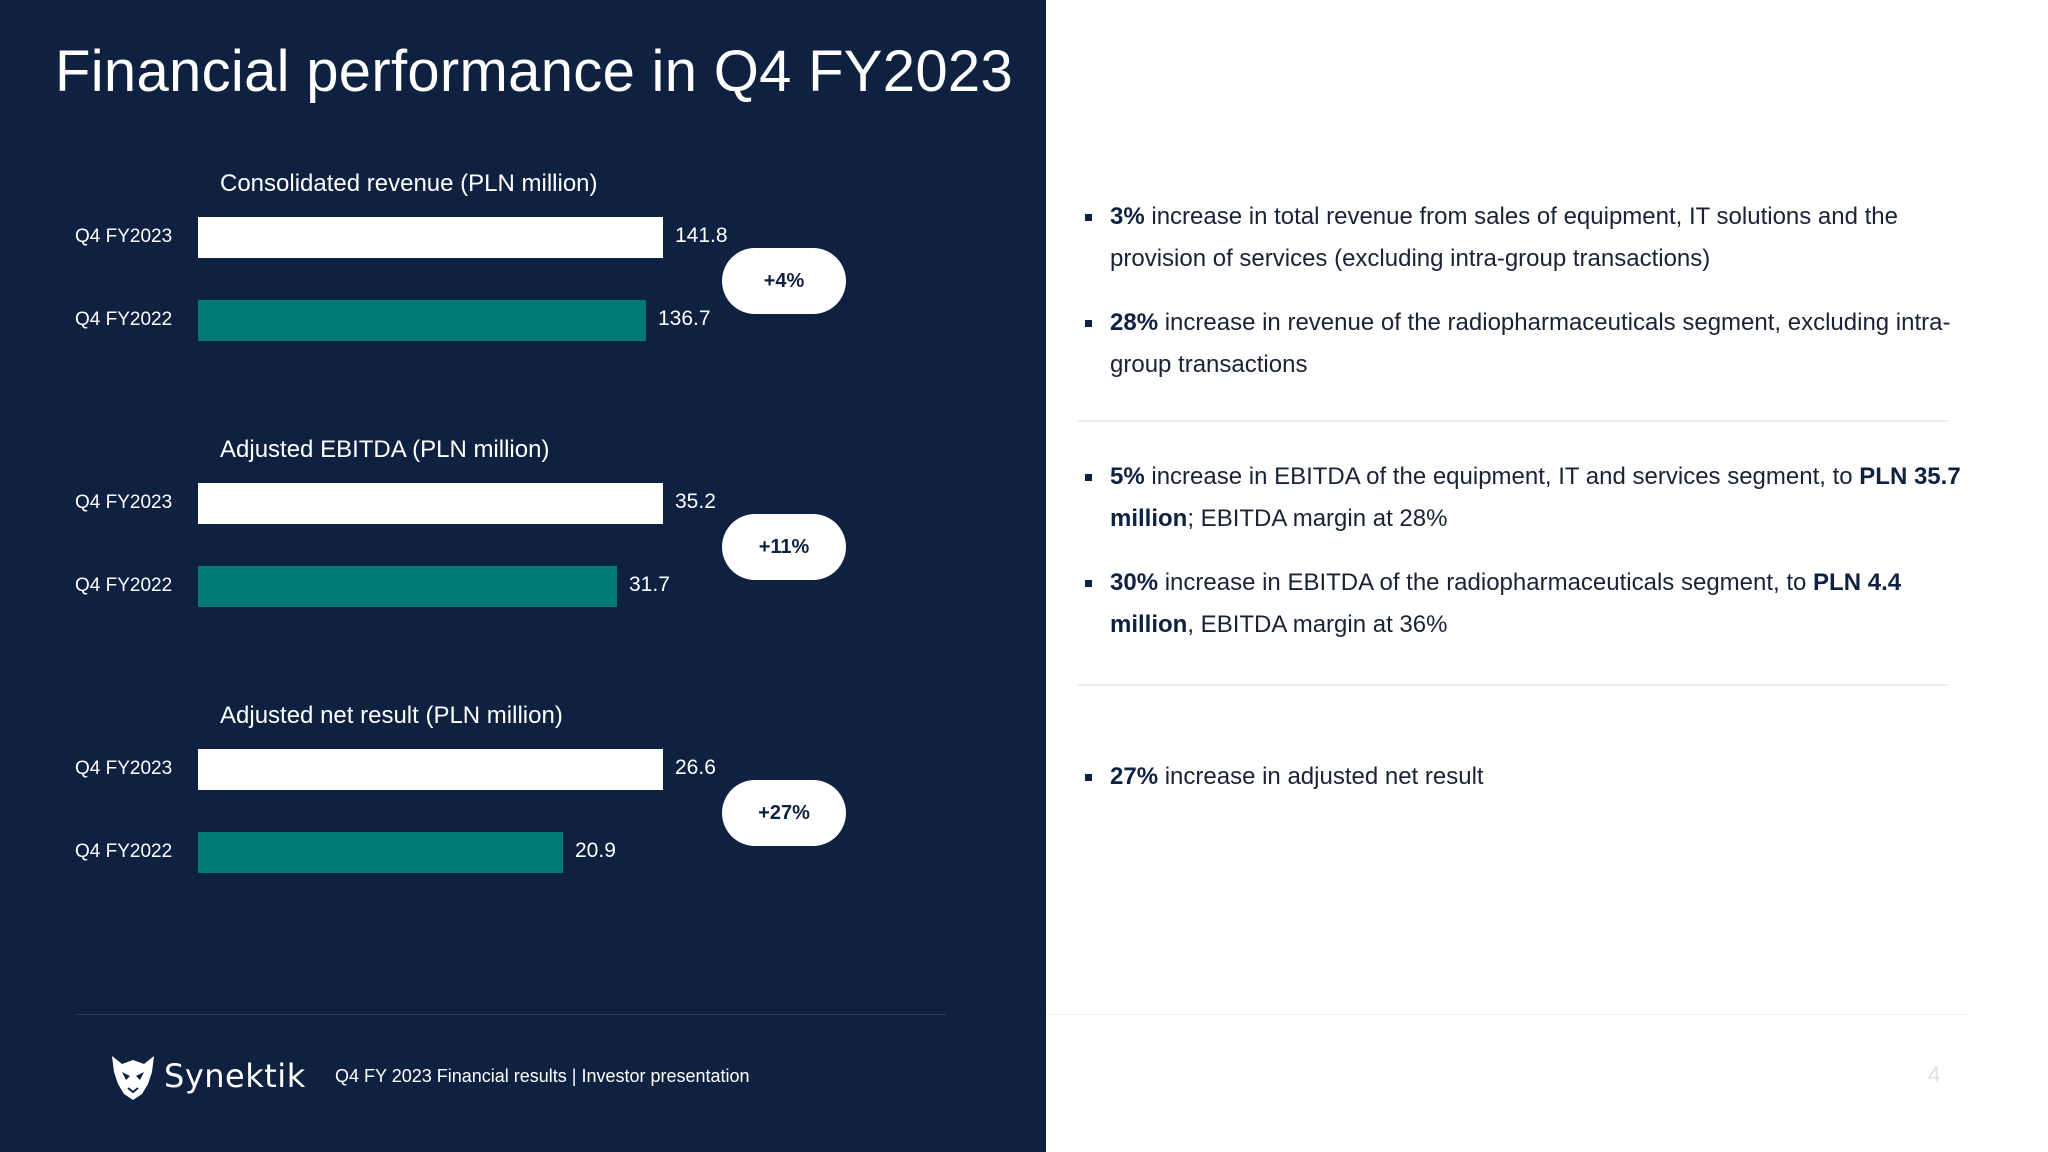  Describe the element at coordinates (1134, 322) in the screenshot. I see `bullet-highlight: 28%` at that location.